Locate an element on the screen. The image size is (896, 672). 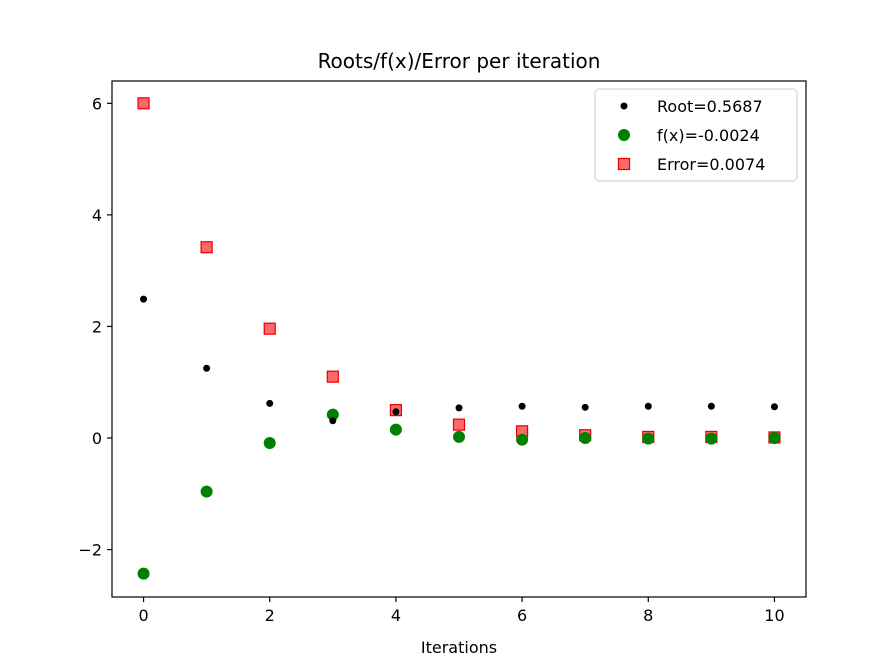
legend-box is located at coordinates (696, 135).